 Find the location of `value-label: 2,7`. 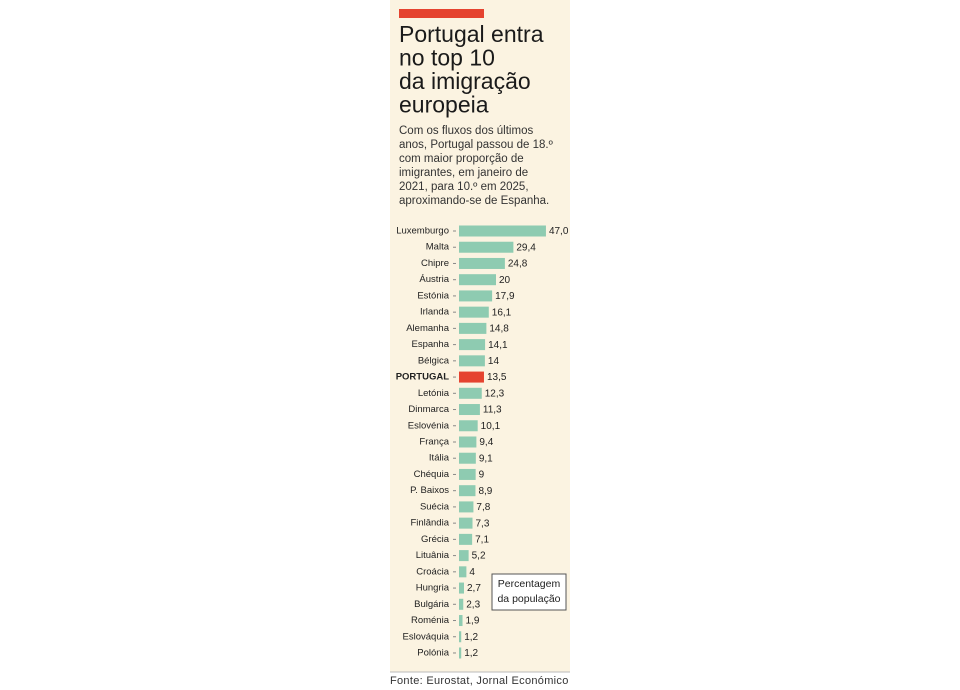

value-label: 2,7 is located at coordinates (474, 588).